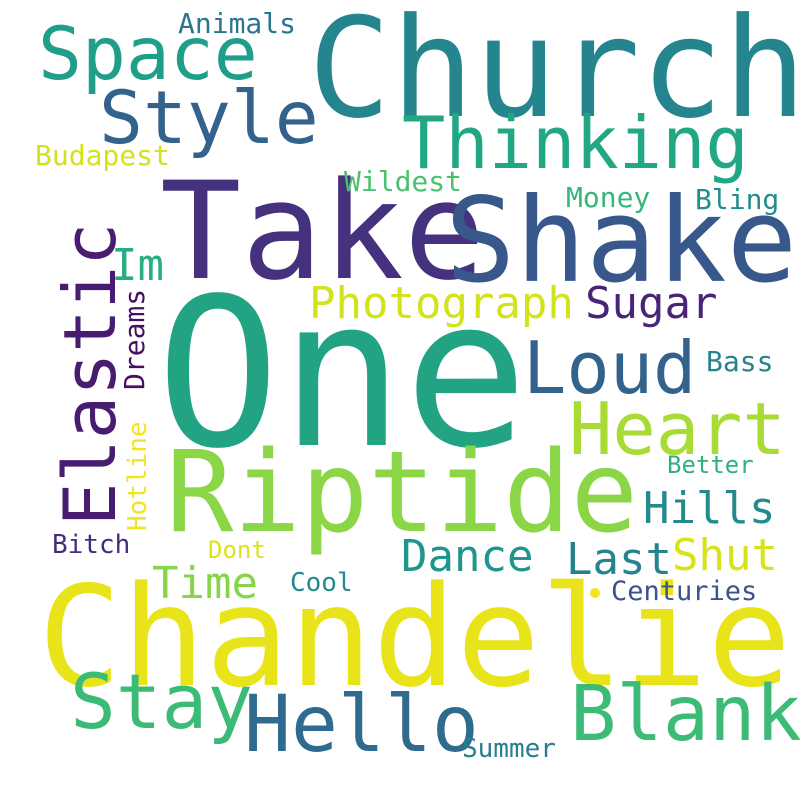 Image resolution: width=800 pixels, height=800 pixels. I want to click on word-hello: Hello, so click(361, 725).